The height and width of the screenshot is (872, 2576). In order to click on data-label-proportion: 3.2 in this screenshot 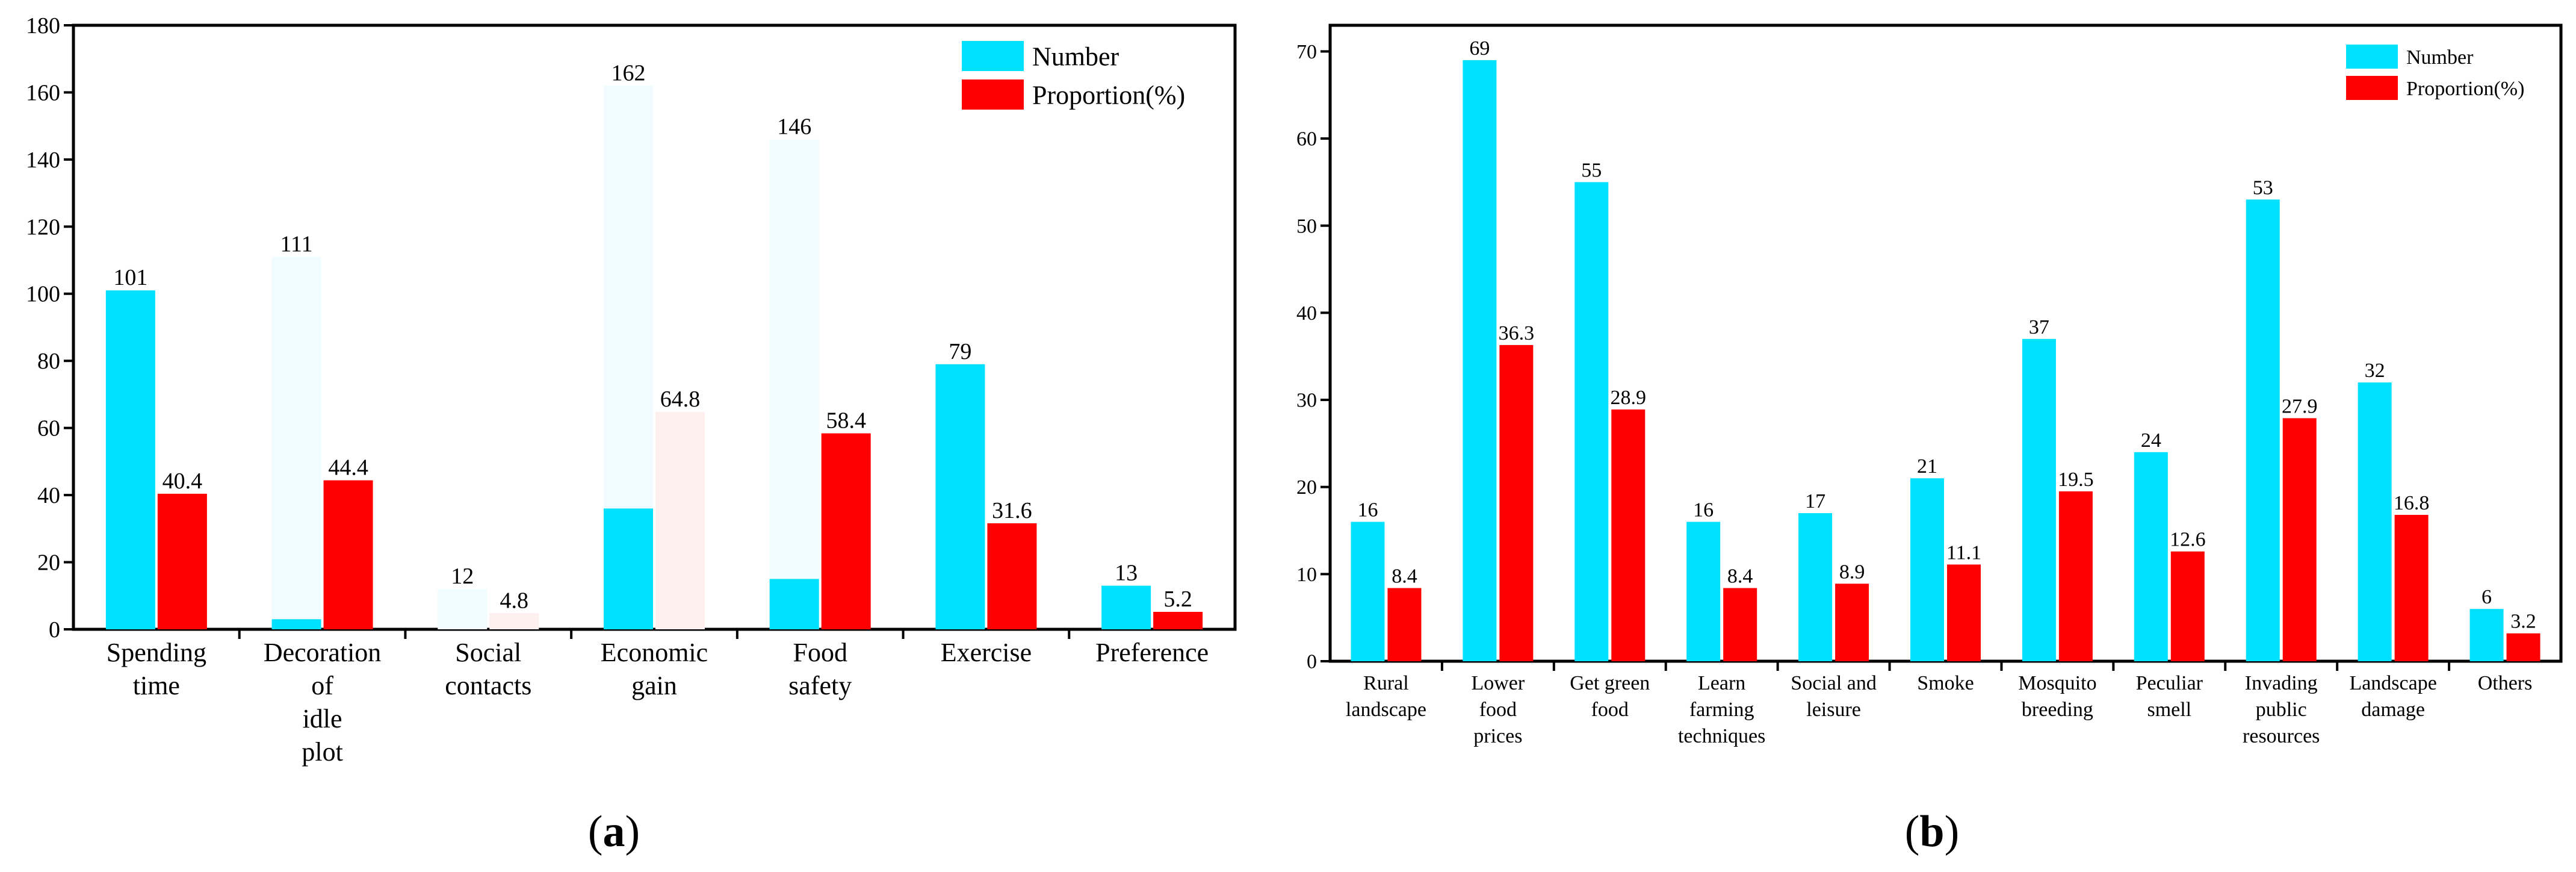, I will do `click(2523, 622)`.